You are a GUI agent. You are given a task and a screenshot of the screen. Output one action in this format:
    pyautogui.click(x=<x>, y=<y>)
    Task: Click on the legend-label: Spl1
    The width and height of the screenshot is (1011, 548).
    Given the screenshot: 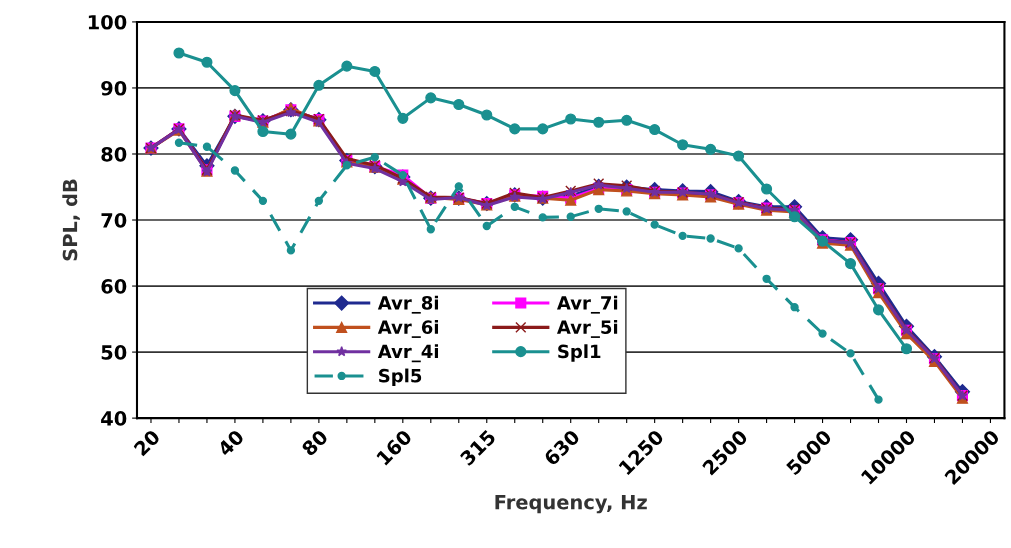 What is the action you would take?
    pyautogui.click(x=579, y=353)
    